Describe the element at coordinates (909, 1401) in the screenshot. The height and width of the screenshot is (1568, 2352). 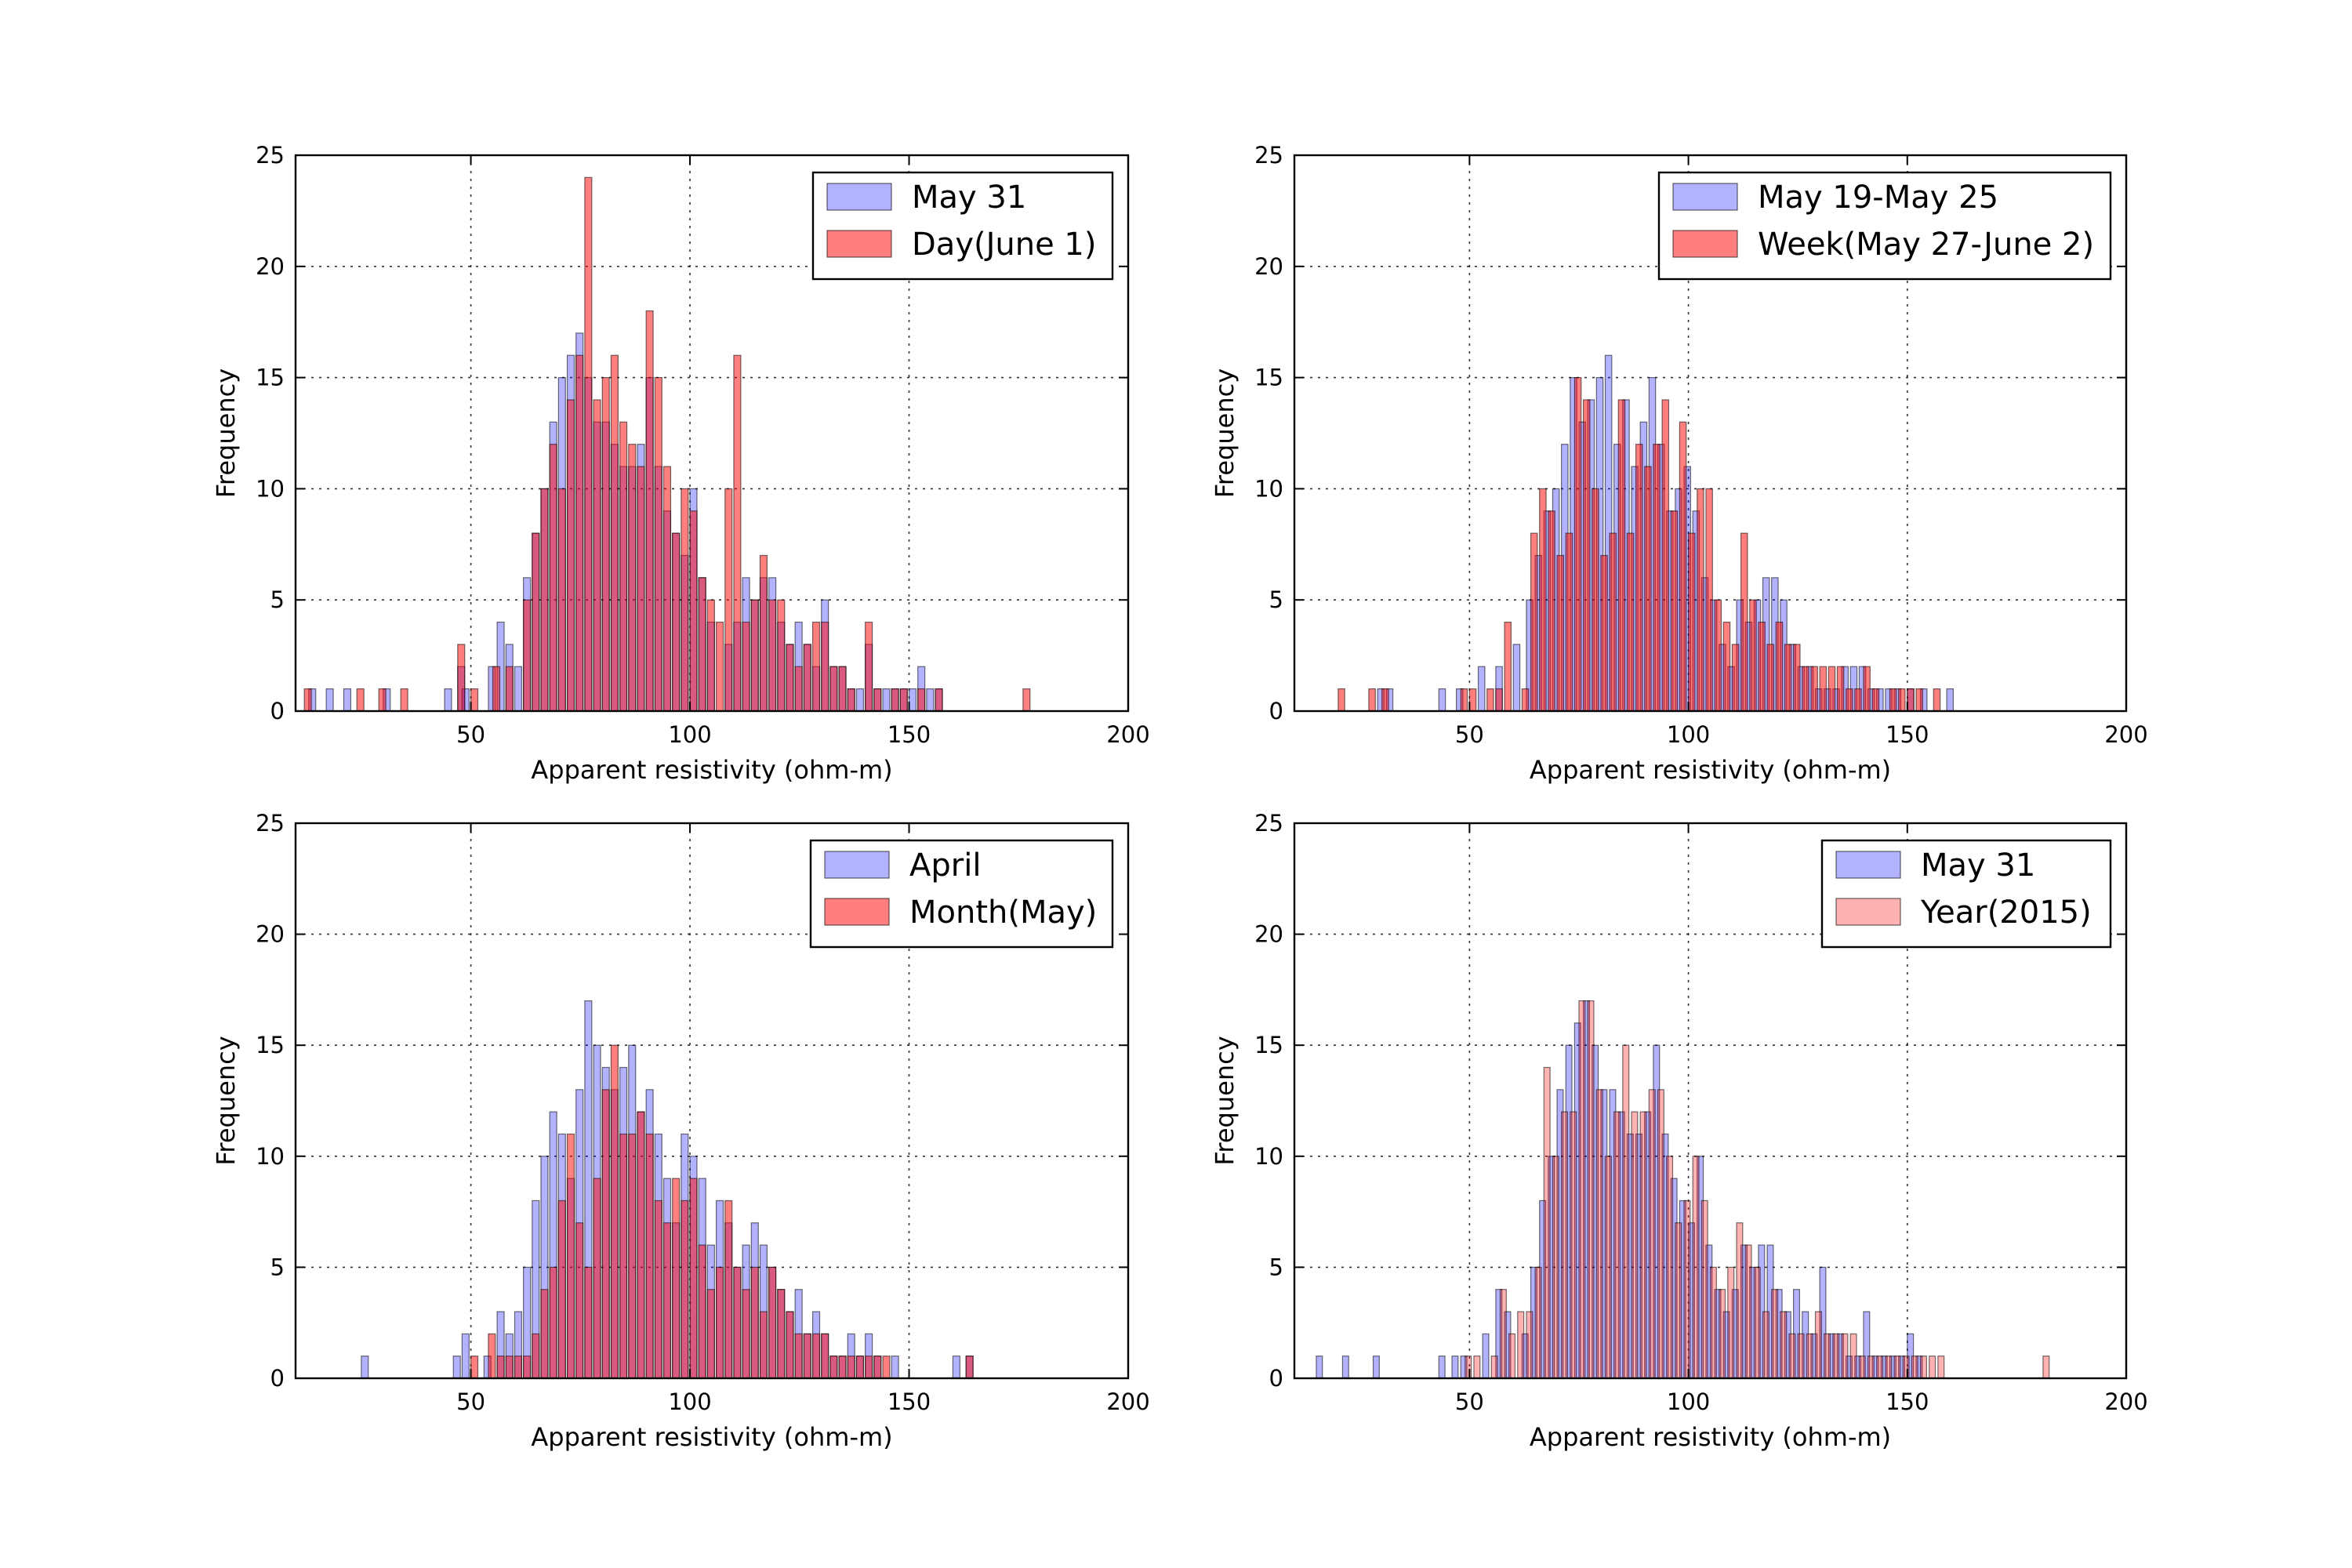
I see `x-tick-label: 150` at that location.